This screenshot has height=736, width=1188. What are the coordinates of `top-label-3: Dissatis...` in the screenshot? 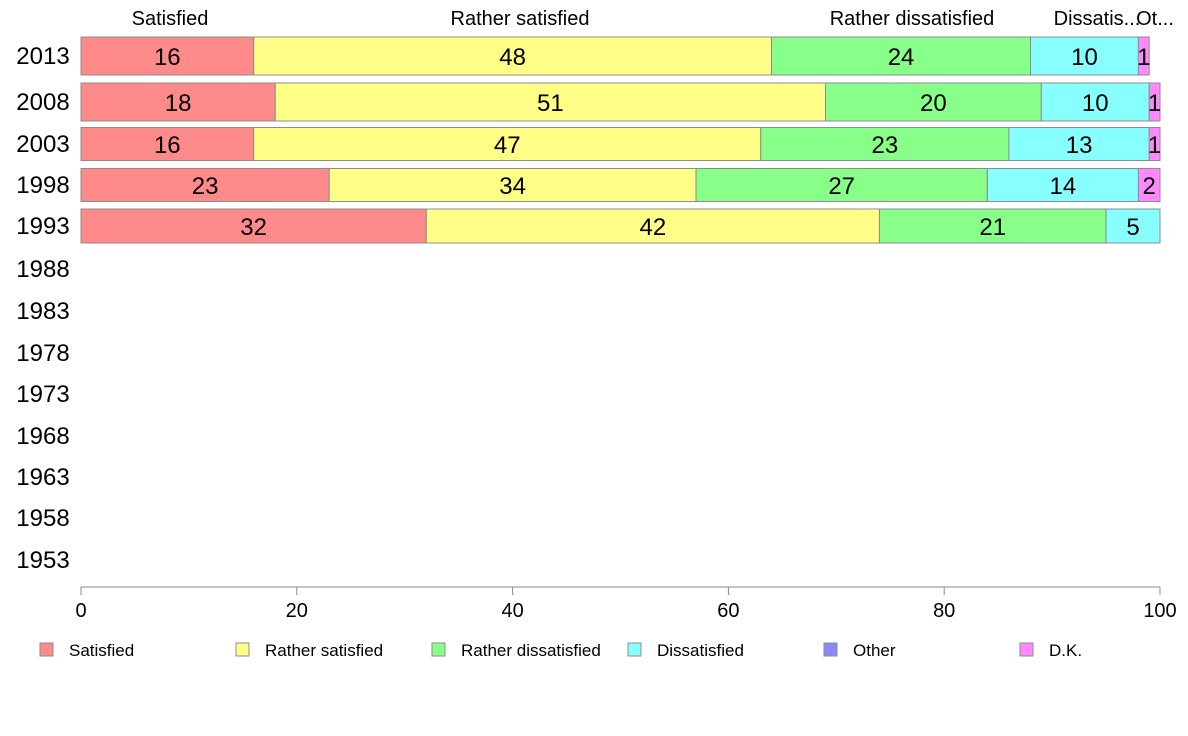 It's located at (1097, 19).